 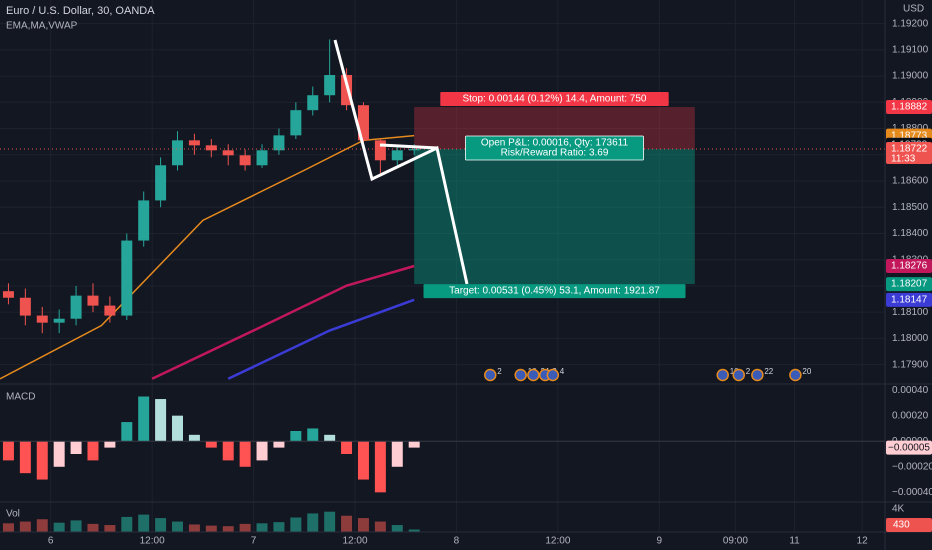 I want to click on y-tick-label: 1.18500, so click(x=910, y=207).